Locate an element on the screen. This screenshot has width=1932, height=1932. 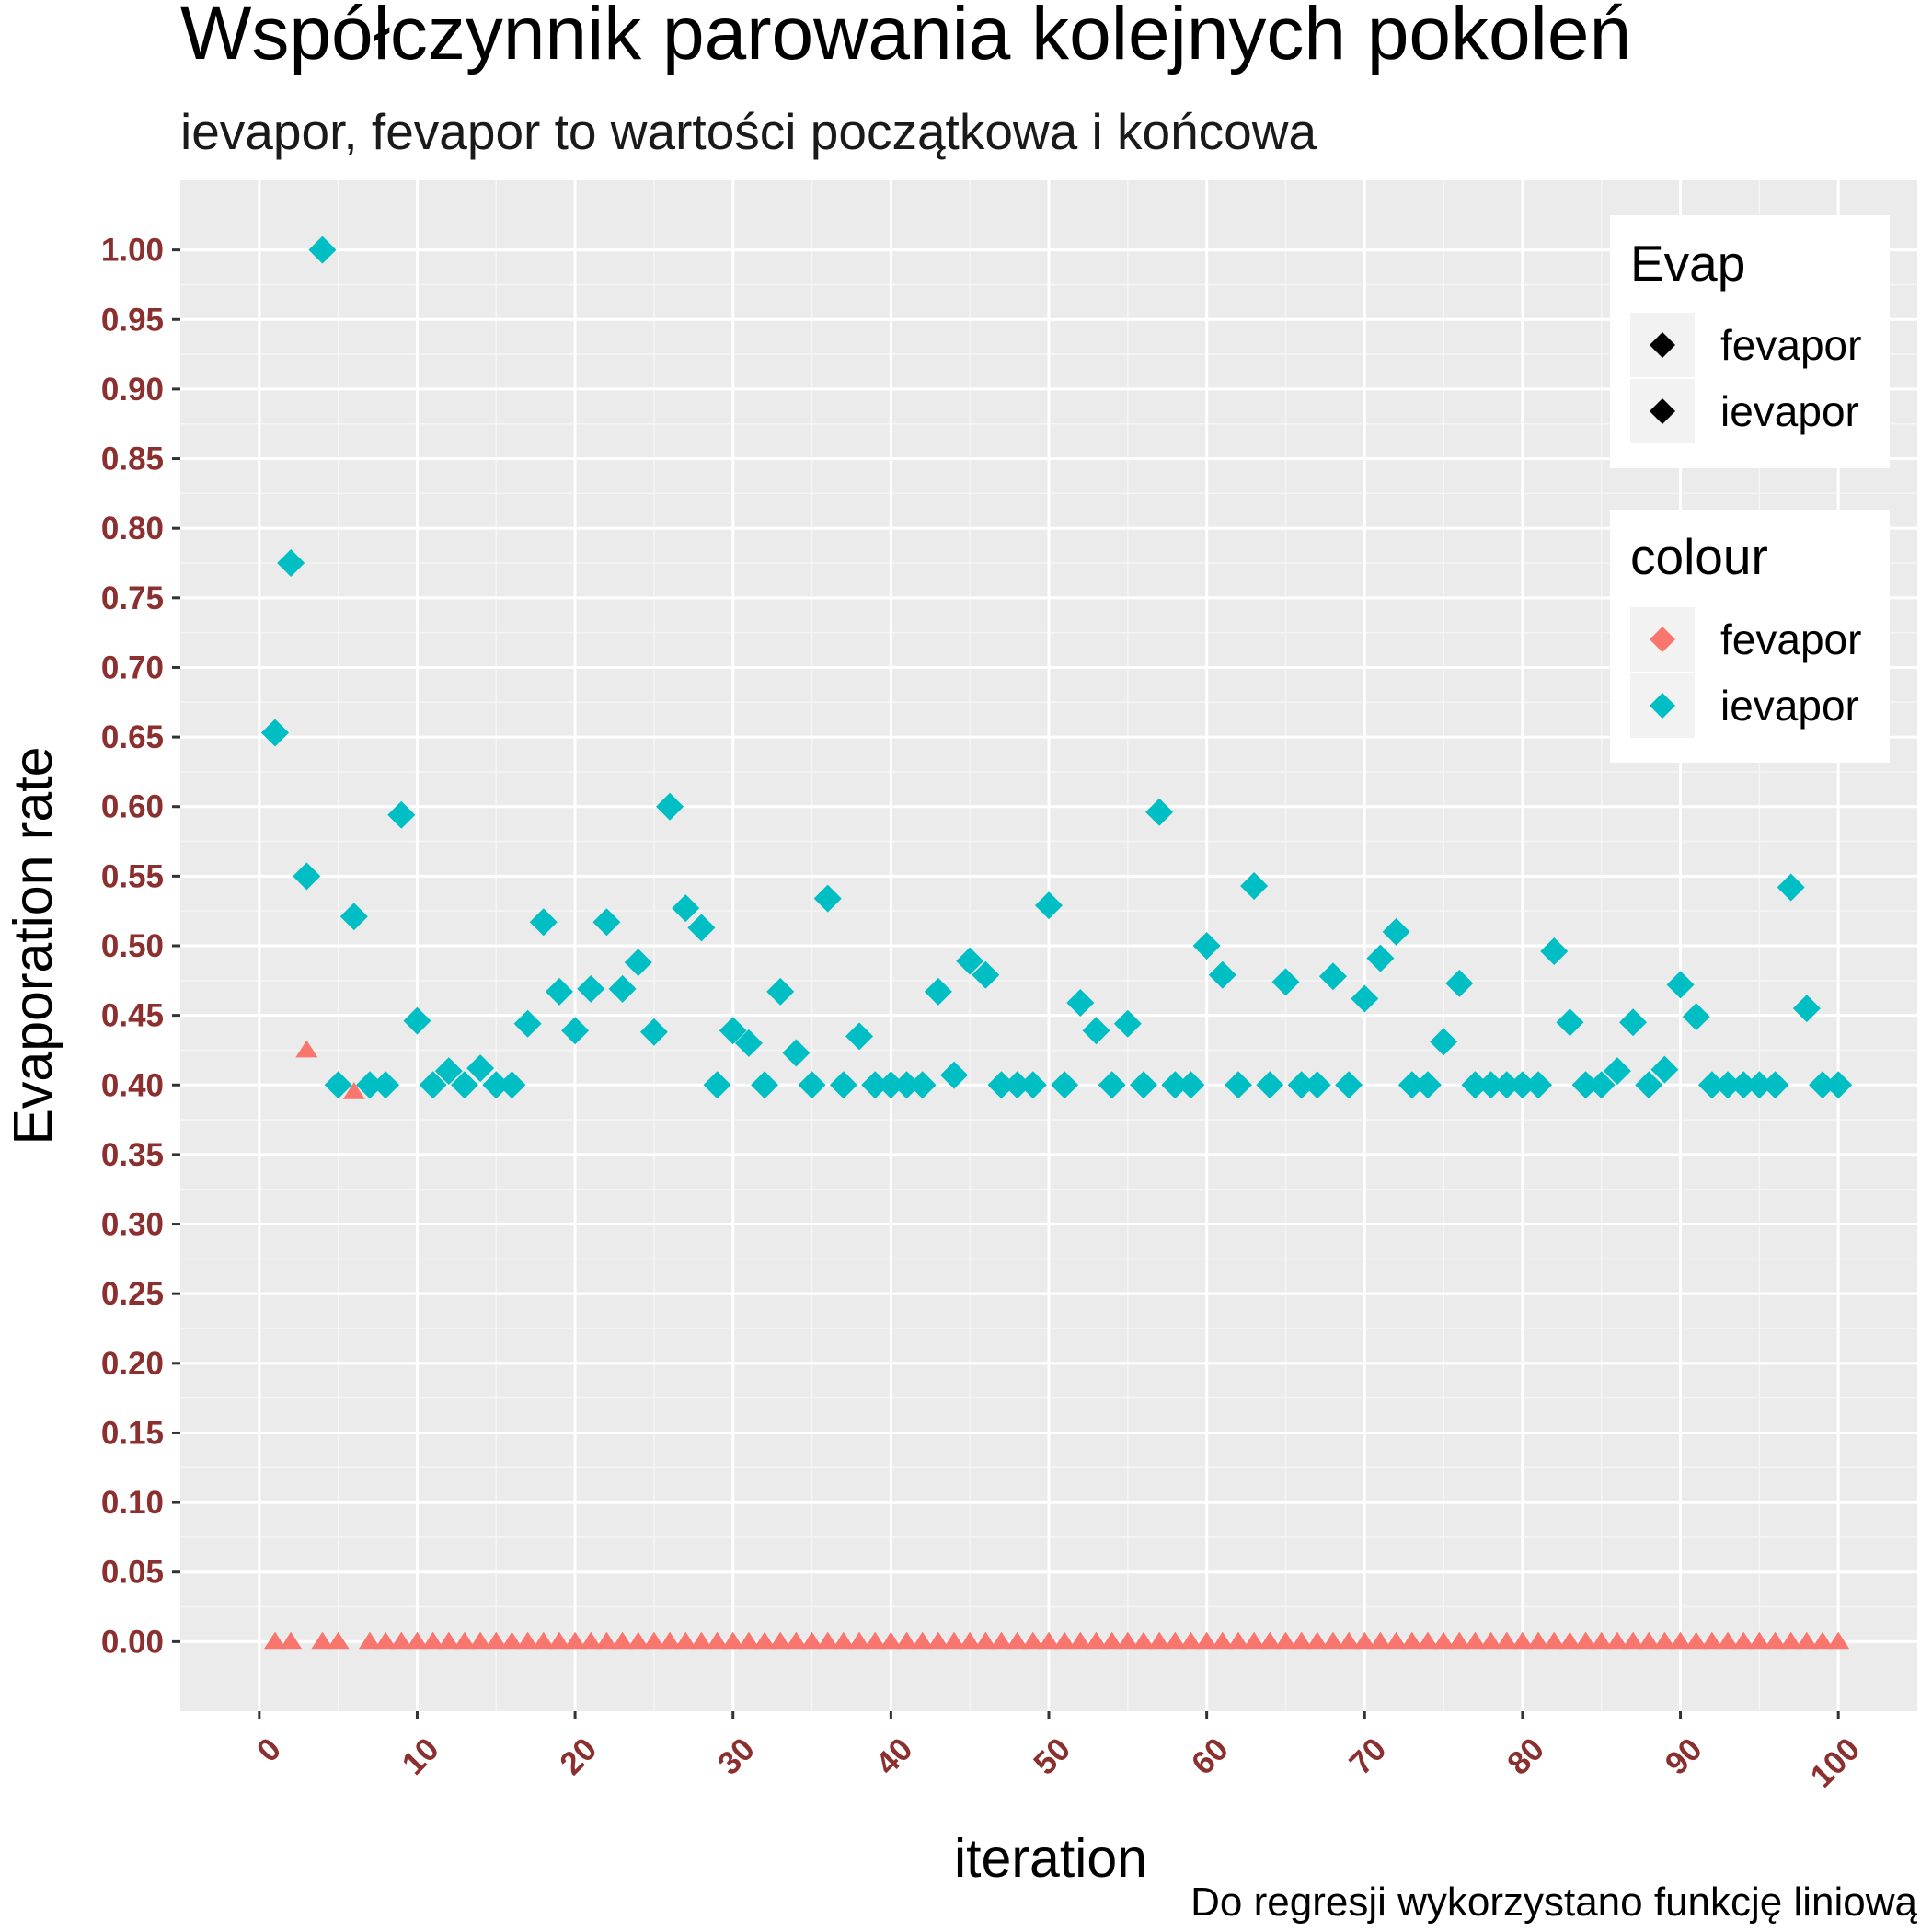
legend-evap-fevapor-label: fevapor is located at coordinates (1790, 345).